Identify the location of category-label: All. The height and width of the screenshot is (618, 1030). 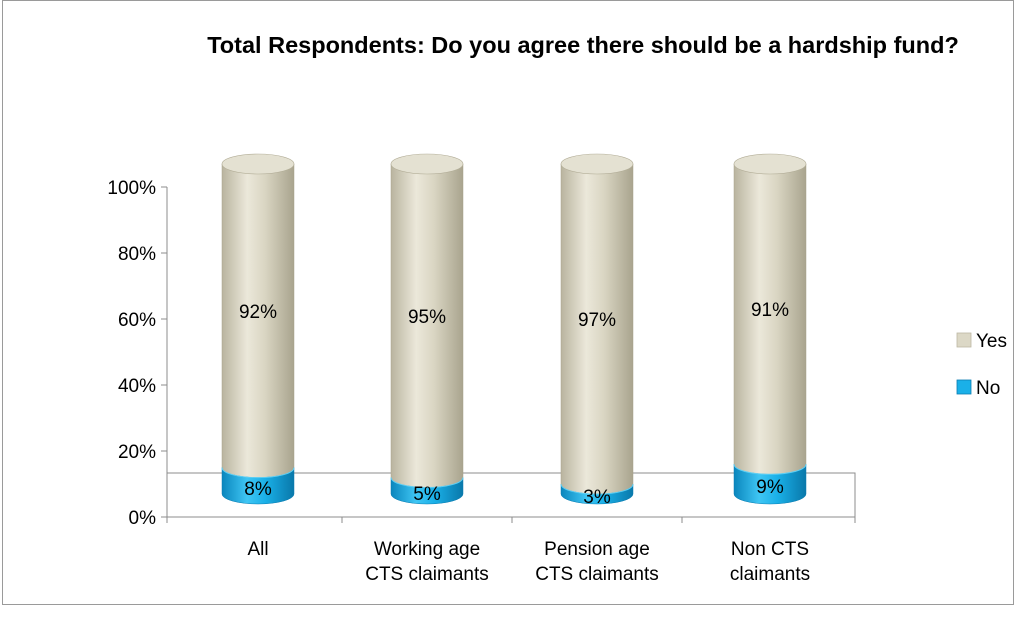
(257, 549).